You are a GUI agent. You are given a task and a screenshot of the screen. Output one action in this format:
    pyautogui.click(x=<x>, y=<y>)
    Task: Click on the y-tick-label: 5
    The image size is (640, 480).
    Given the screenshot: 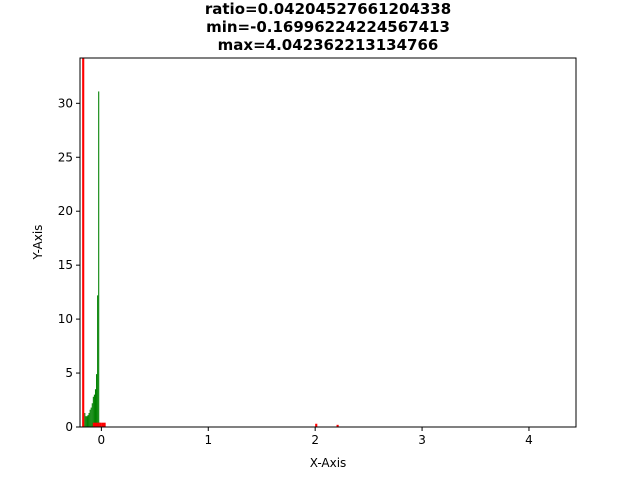 What is the action you would take?
    pyautogui.click(x=69, y=373)
    